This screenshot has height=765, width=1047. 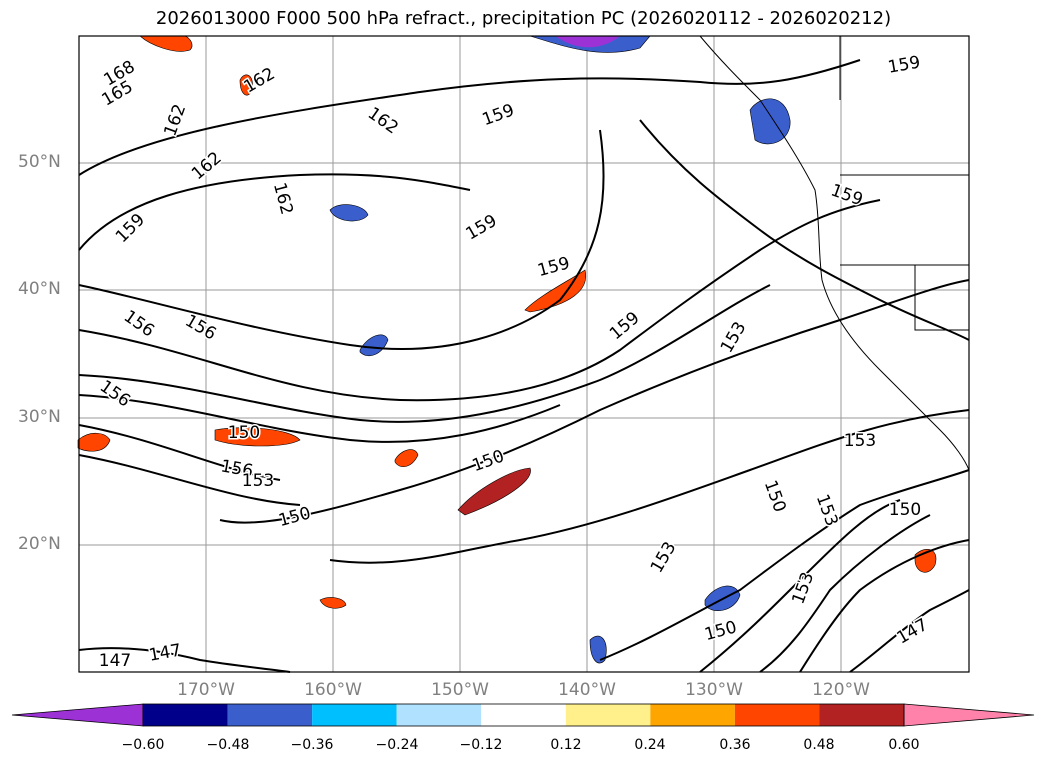 What do you see at coordinates (39, 544) in the screenshot?
I see `lat-label-20n: 20°N` at bounding box center [39, 544].